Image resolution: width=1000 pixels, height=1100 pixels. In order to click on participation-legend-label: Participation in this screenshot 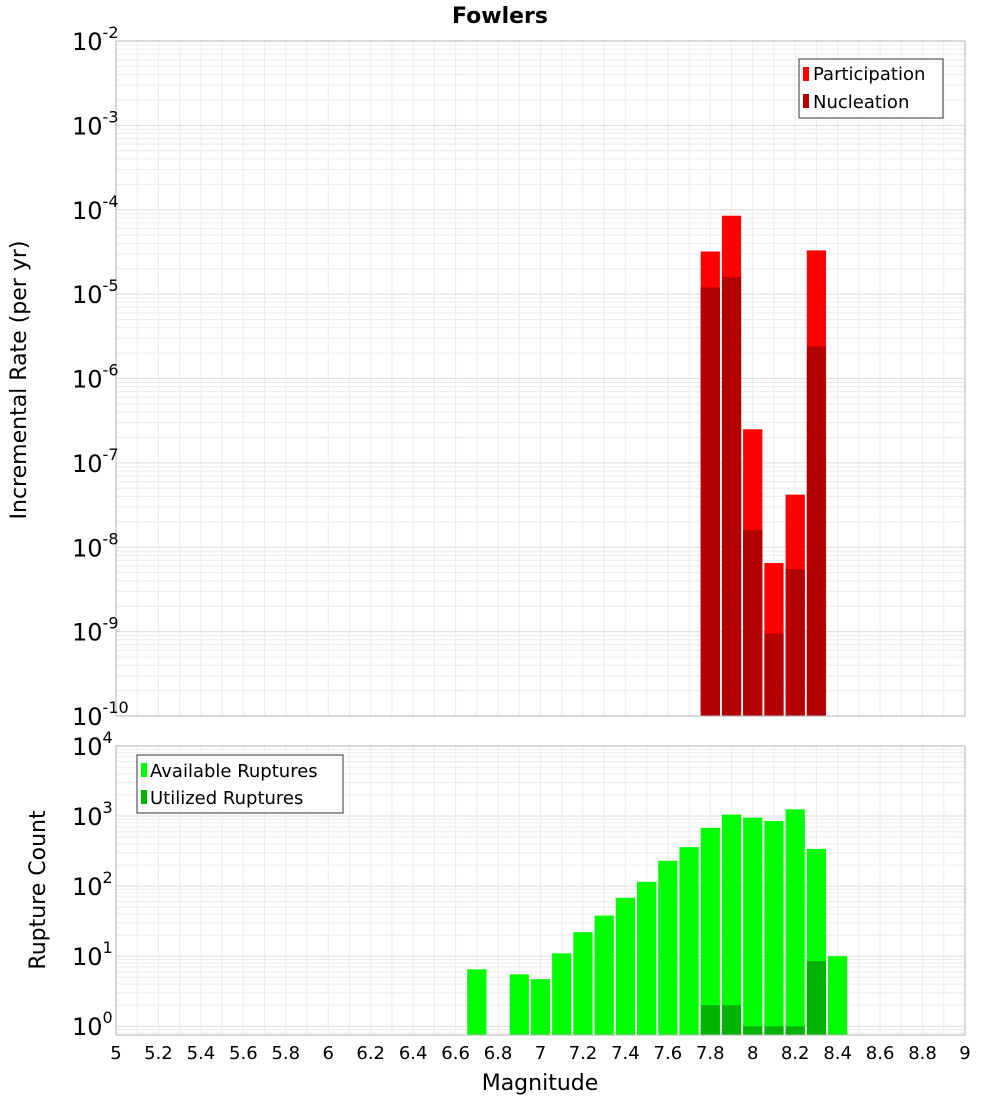, I will do `click(869, 74)`.